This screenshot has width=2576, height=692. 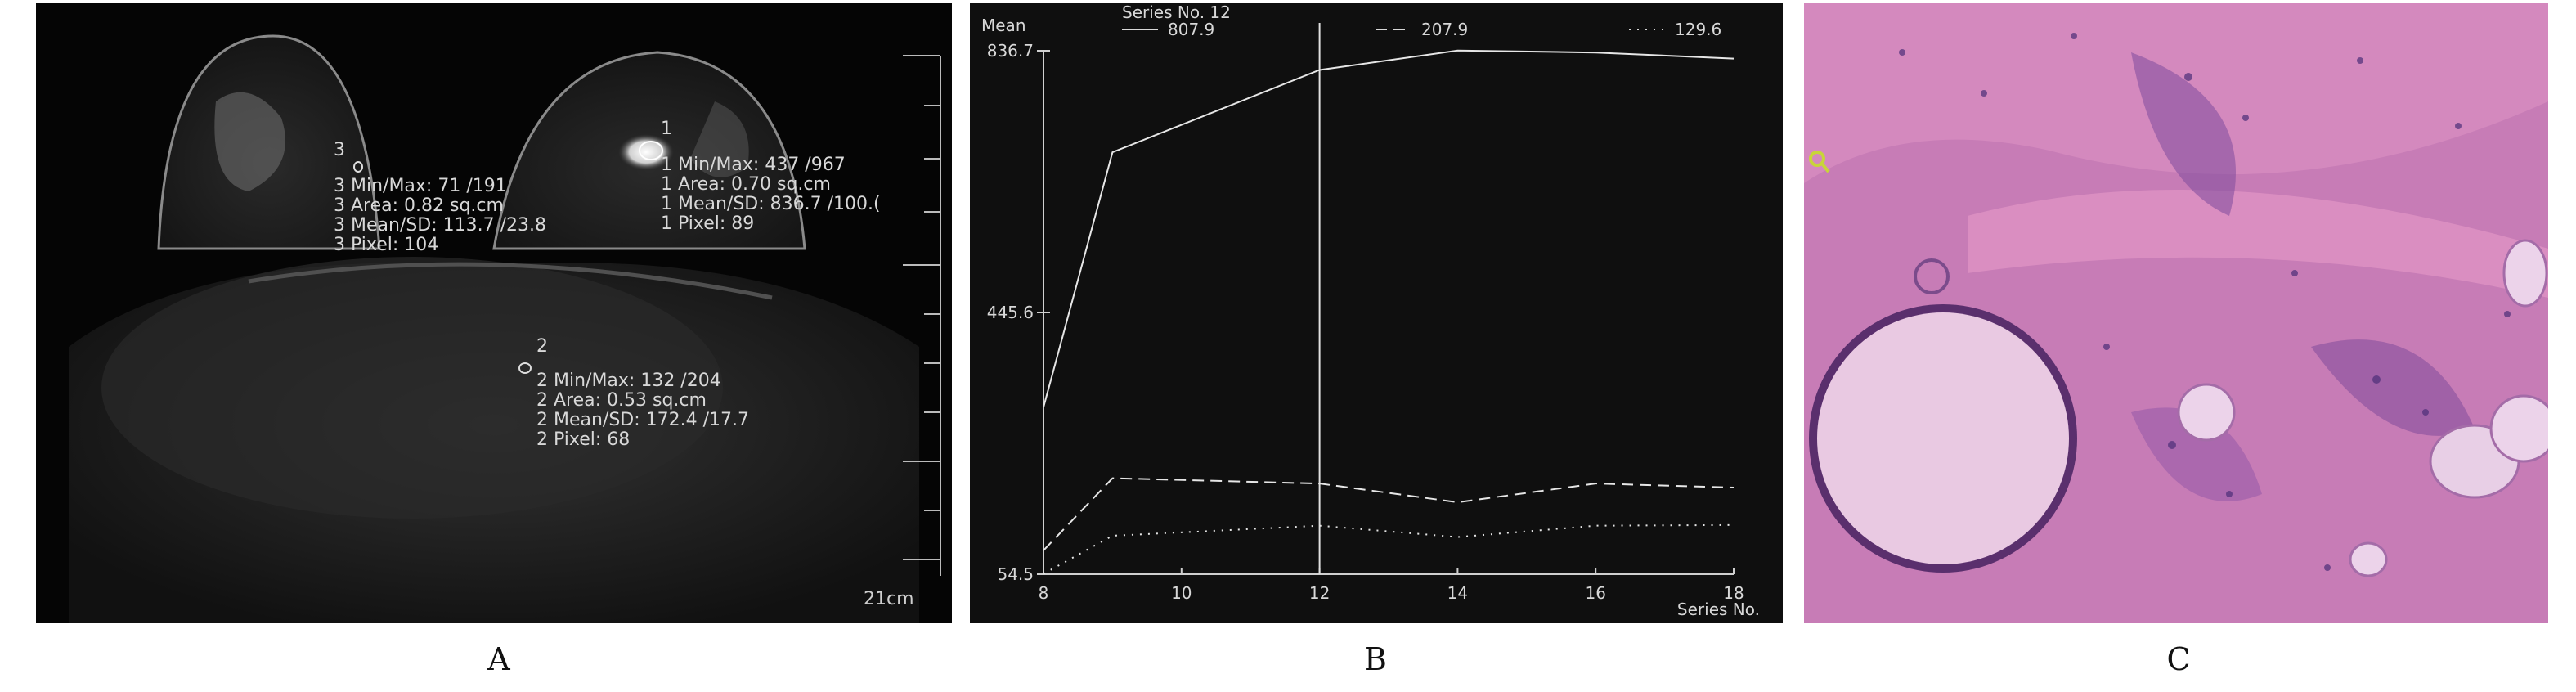 I want to click on panel-c-caption: C, so click(x=2178, y=659).